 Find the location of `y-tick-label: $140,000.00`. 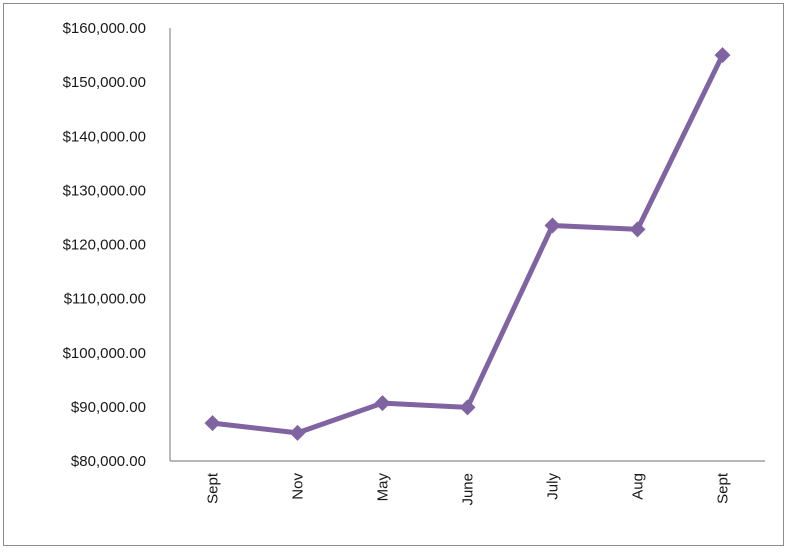

y-tick-label: $140,000.00 is located at coordinates (104, 136).